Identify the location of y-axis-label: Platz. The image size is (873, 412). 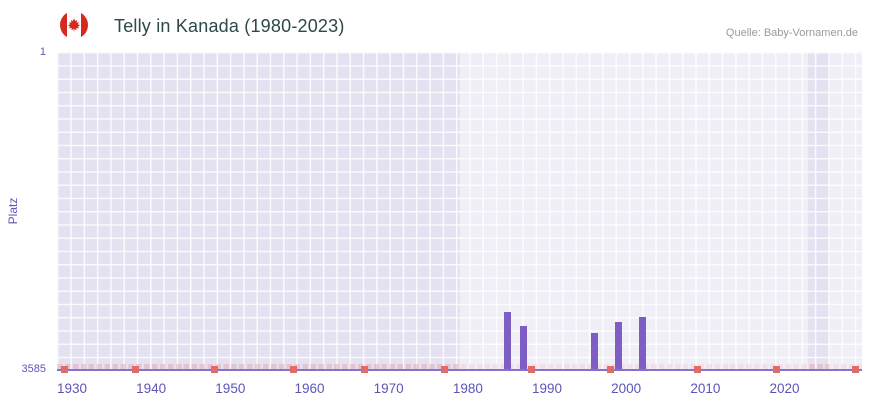
(13, 211).